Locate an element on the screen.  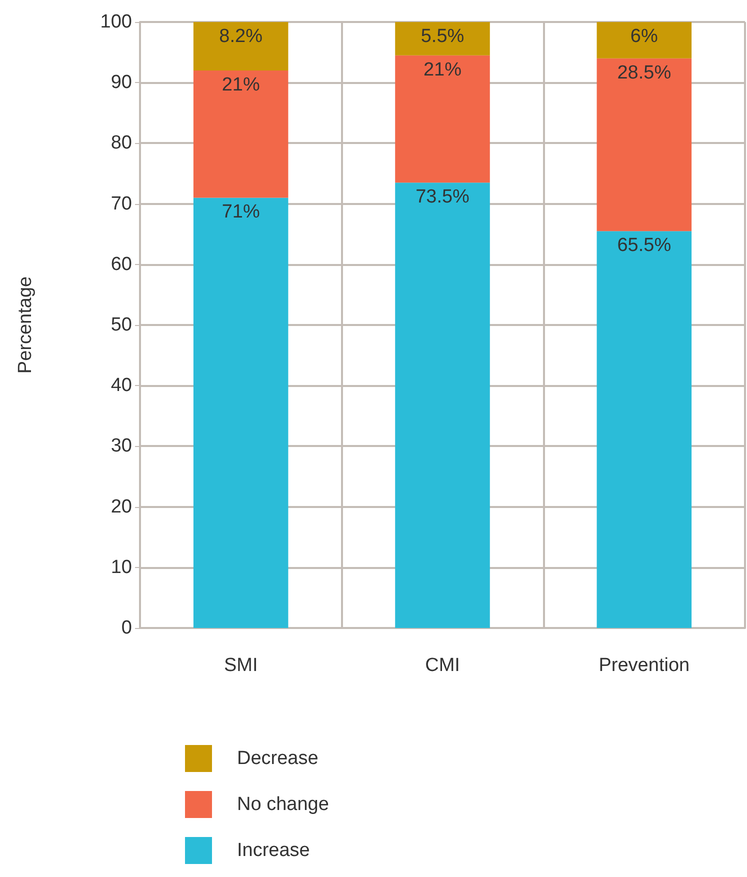
x-tick-label: Prevention is located at coordinates (644, 665).